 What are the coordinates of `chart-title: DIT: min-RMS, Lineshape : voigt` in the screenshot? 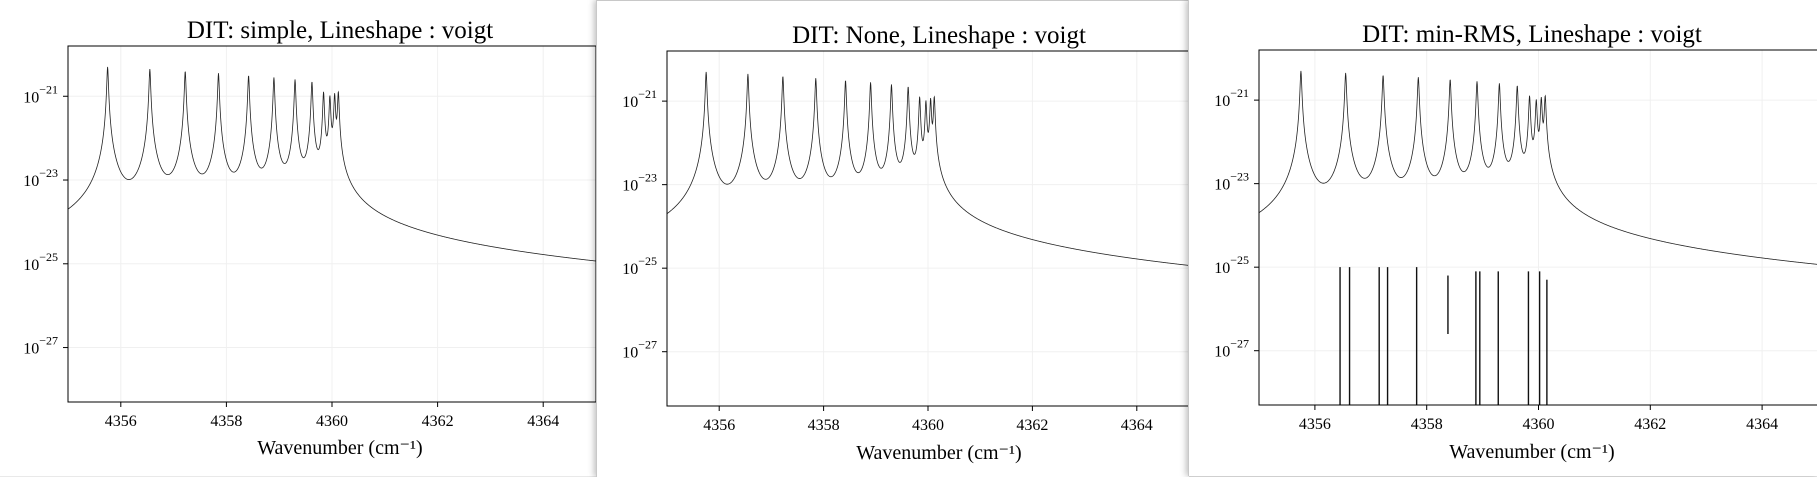 It's located at (1532, 34).